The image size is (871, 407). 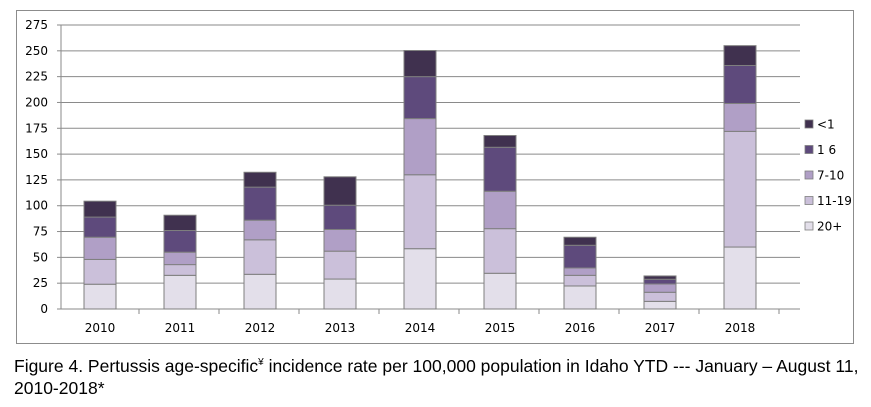 I want to click on y-tick-label: 275, so click(x=36, y=25).